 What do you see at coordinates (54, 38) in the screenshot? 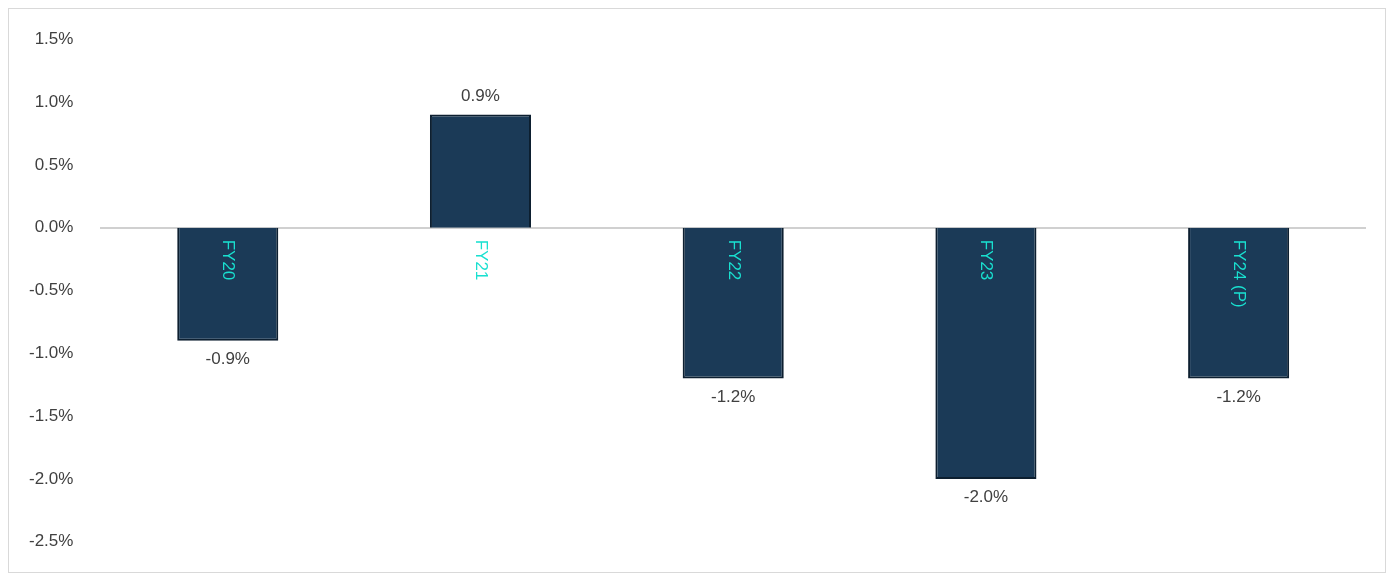
I see `y-tick-label: 1.5%` at bounding box center [54, 38].